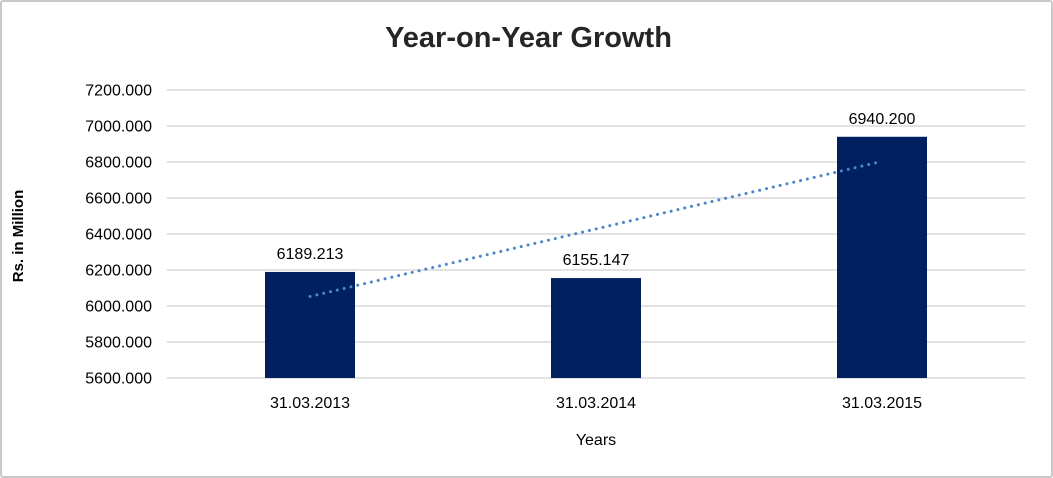 The width and height of the screenshot is (1053, 478). What do you see at coordinates (118, 343) in the screenshot?
I see `y-tick-label: 5800.000` at bounding box center [118, 343].